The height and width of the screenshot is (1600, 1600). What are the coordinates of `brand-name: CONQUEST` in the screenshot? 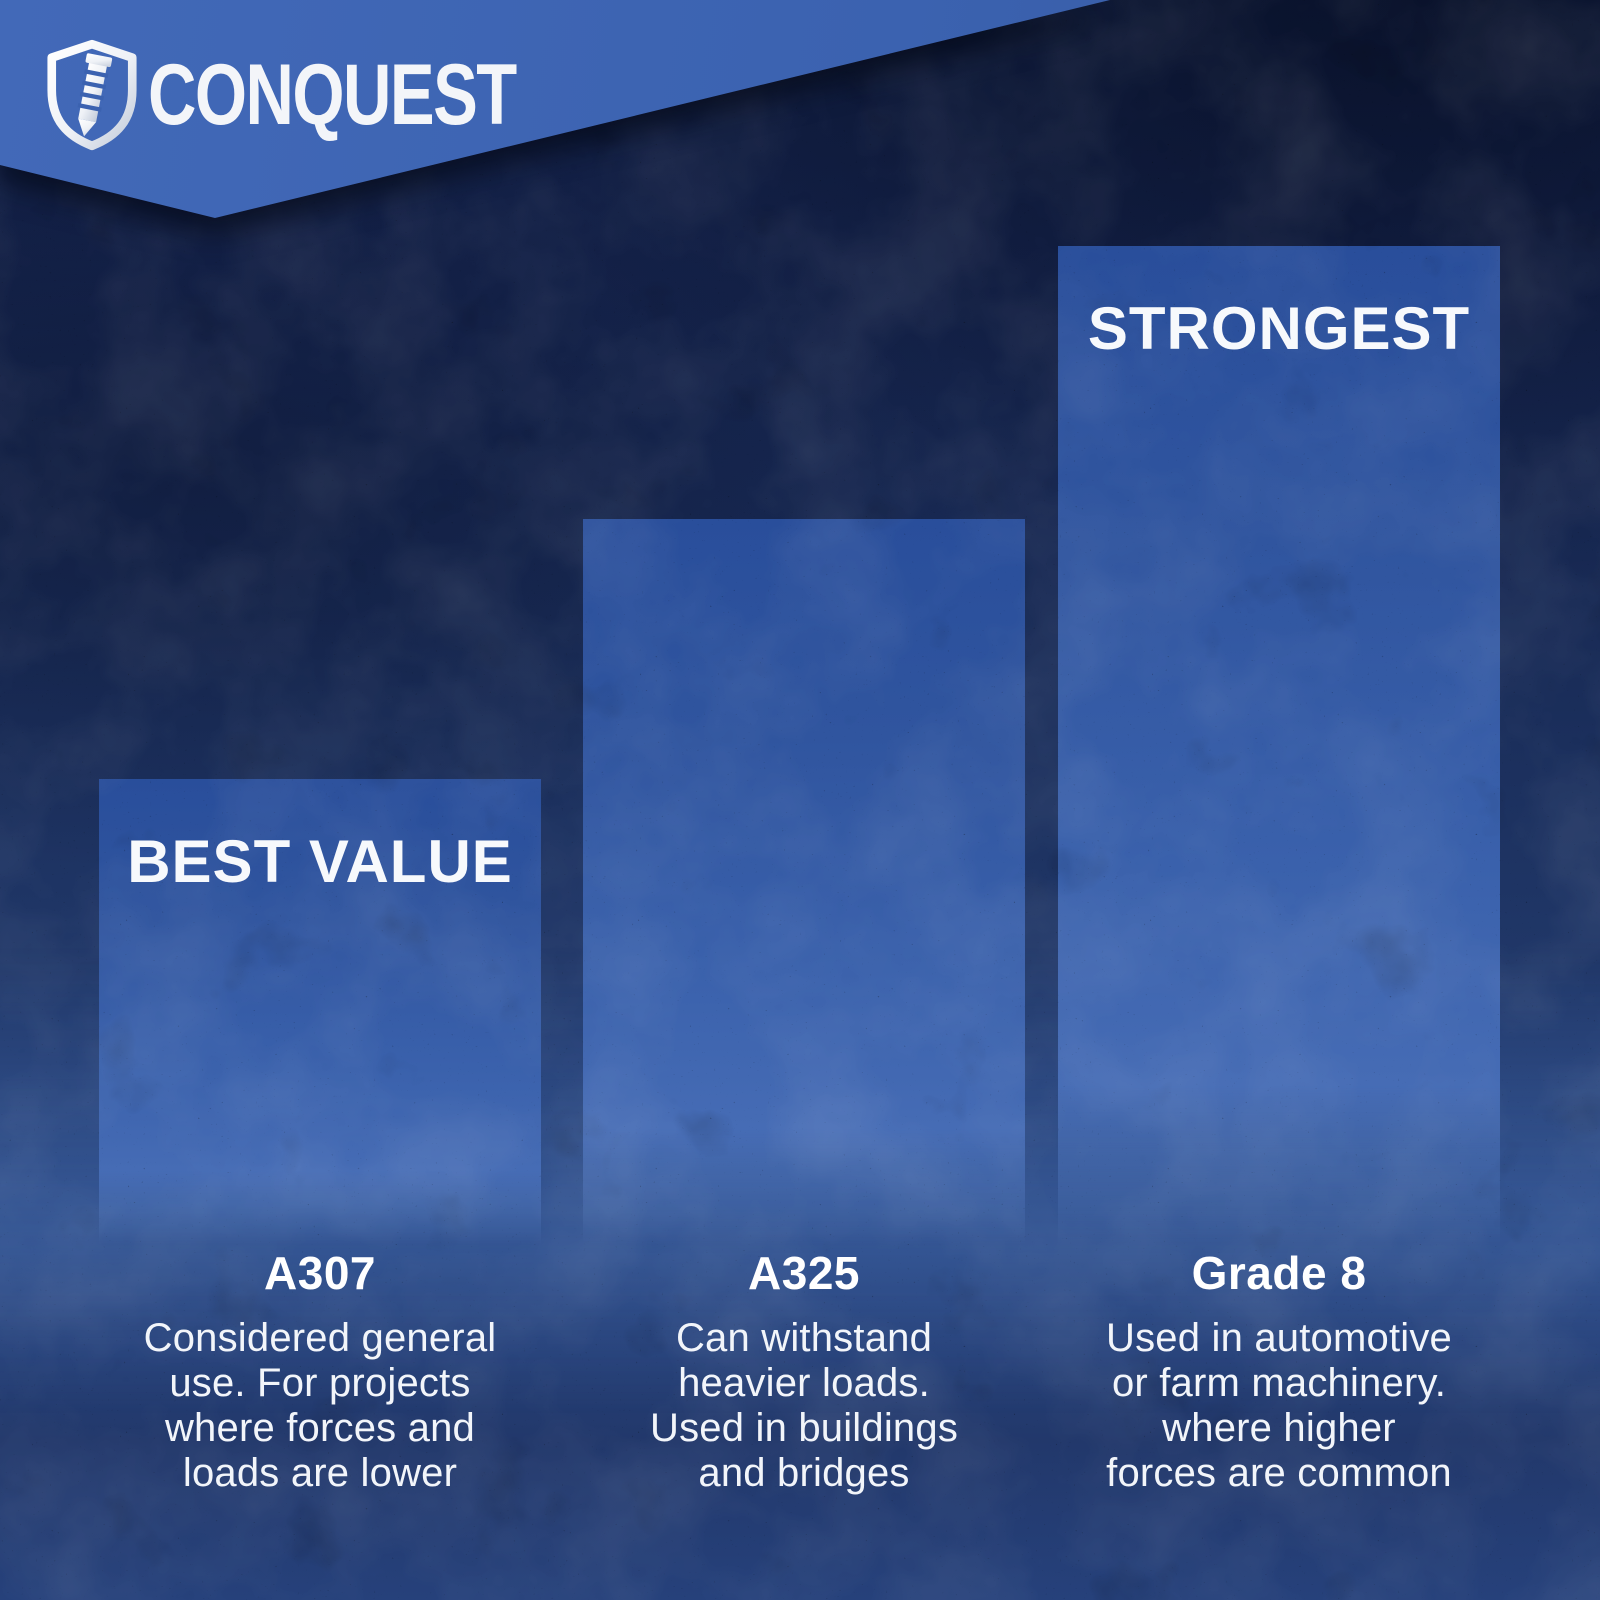 It's located at (332, 95).